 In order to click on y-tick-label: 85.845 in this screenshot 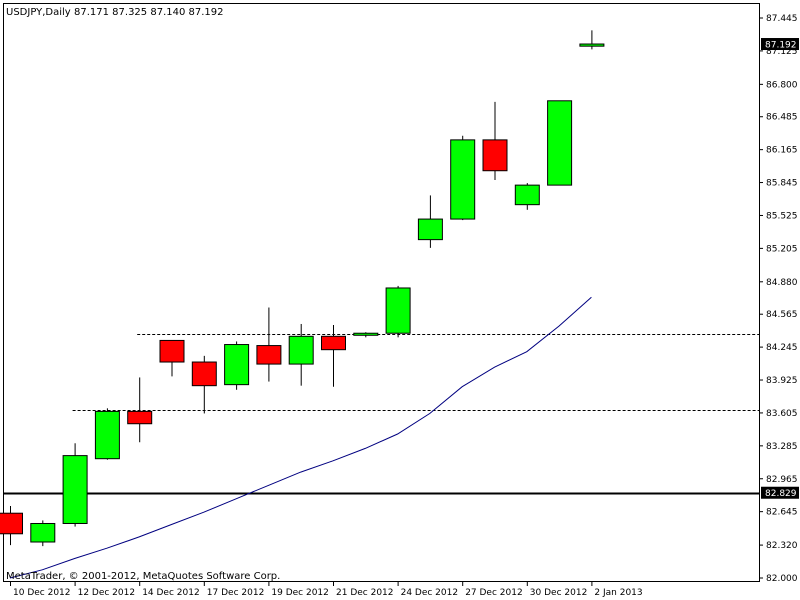, I will do `click(782, 184)`.